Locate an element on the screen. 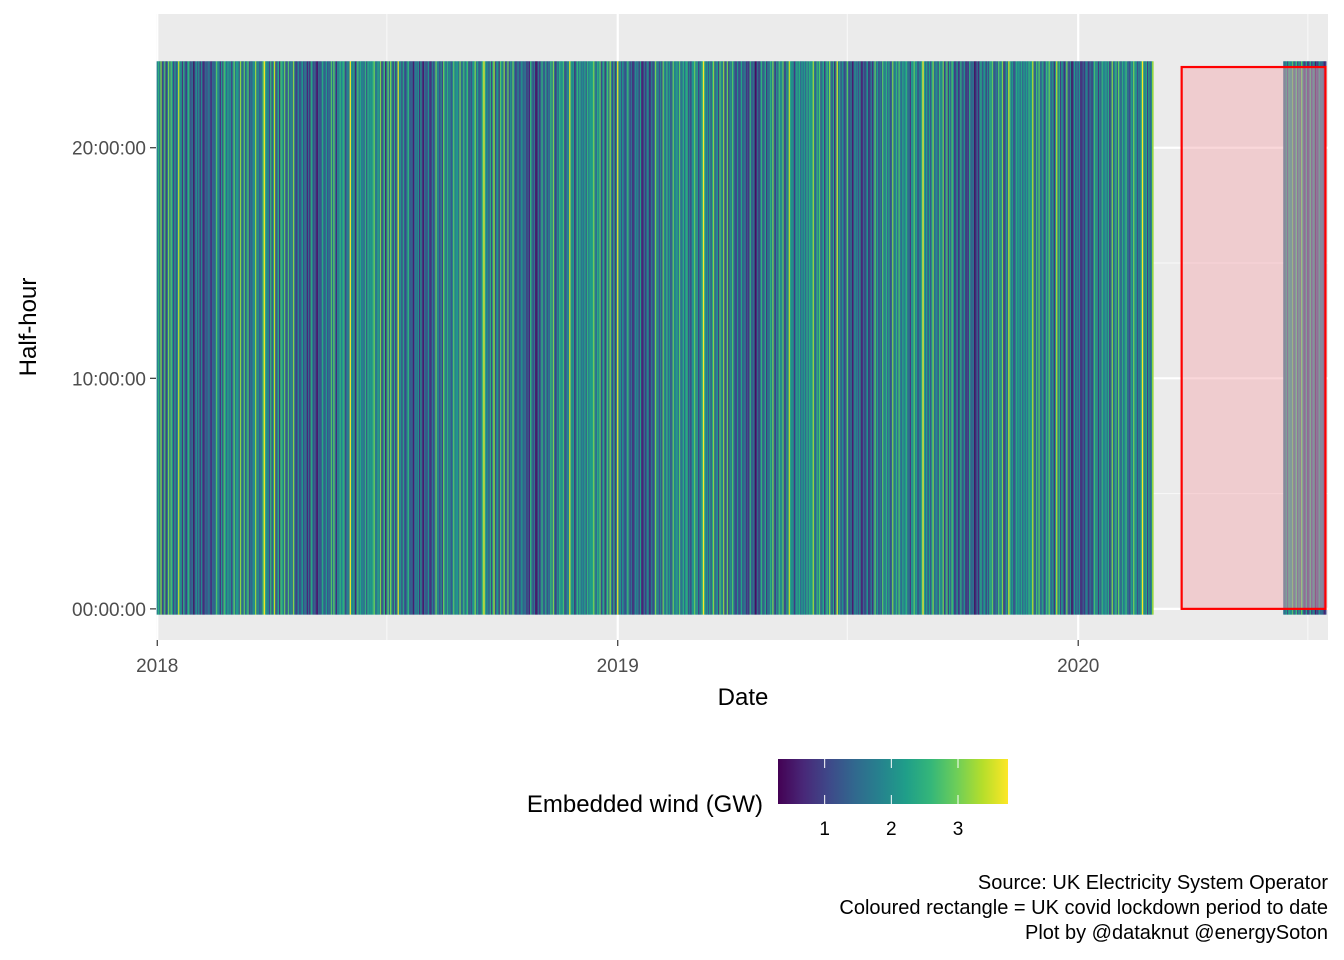  legend-colorbar is located at coordinates (893, 781).